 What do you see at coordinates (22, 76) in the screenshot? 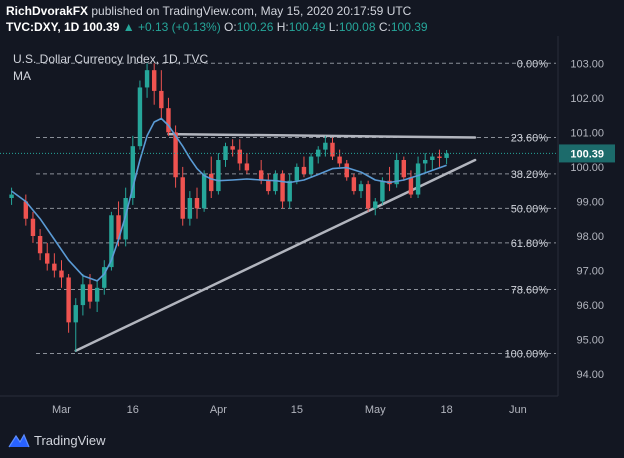
I see `ma-legend: MA` at bounding box center [22, 76].